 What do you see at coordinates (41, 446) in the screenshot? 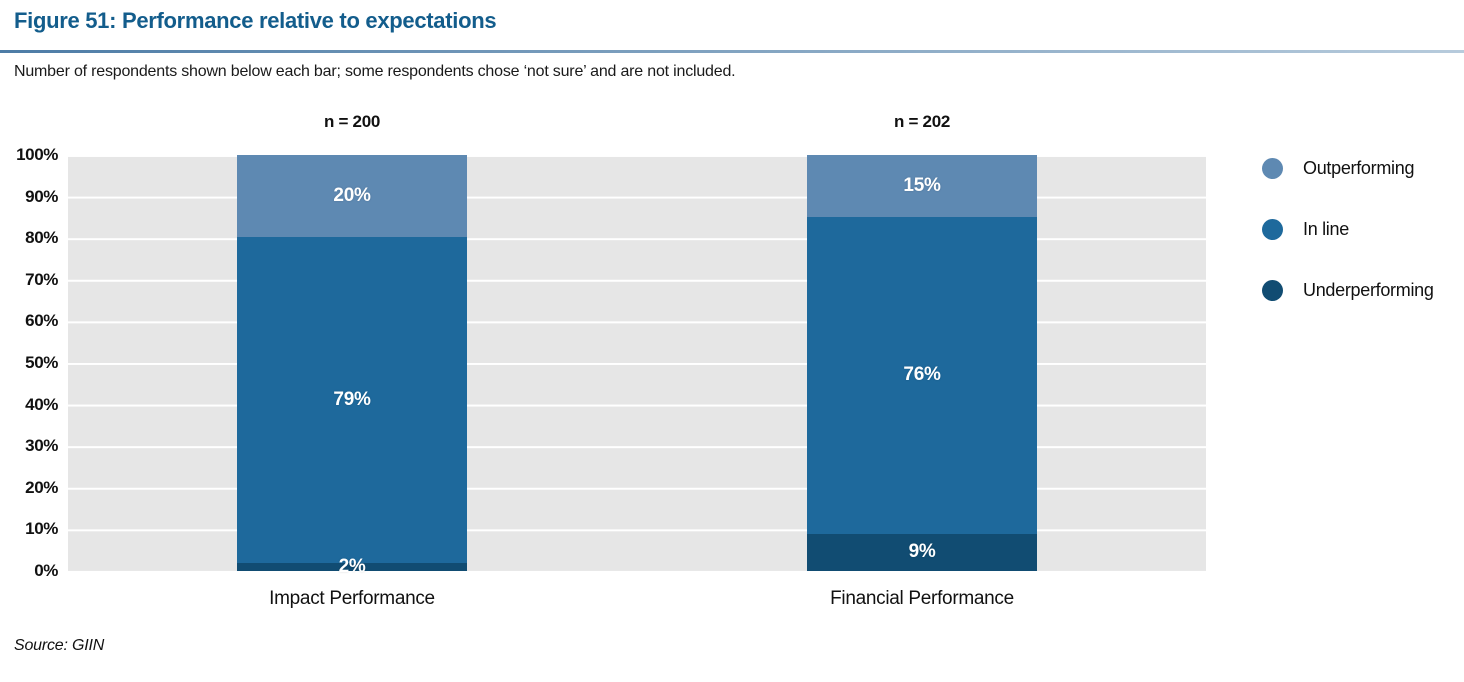
I see `y-tick-label: 30%` at bounding box center [41, 446].